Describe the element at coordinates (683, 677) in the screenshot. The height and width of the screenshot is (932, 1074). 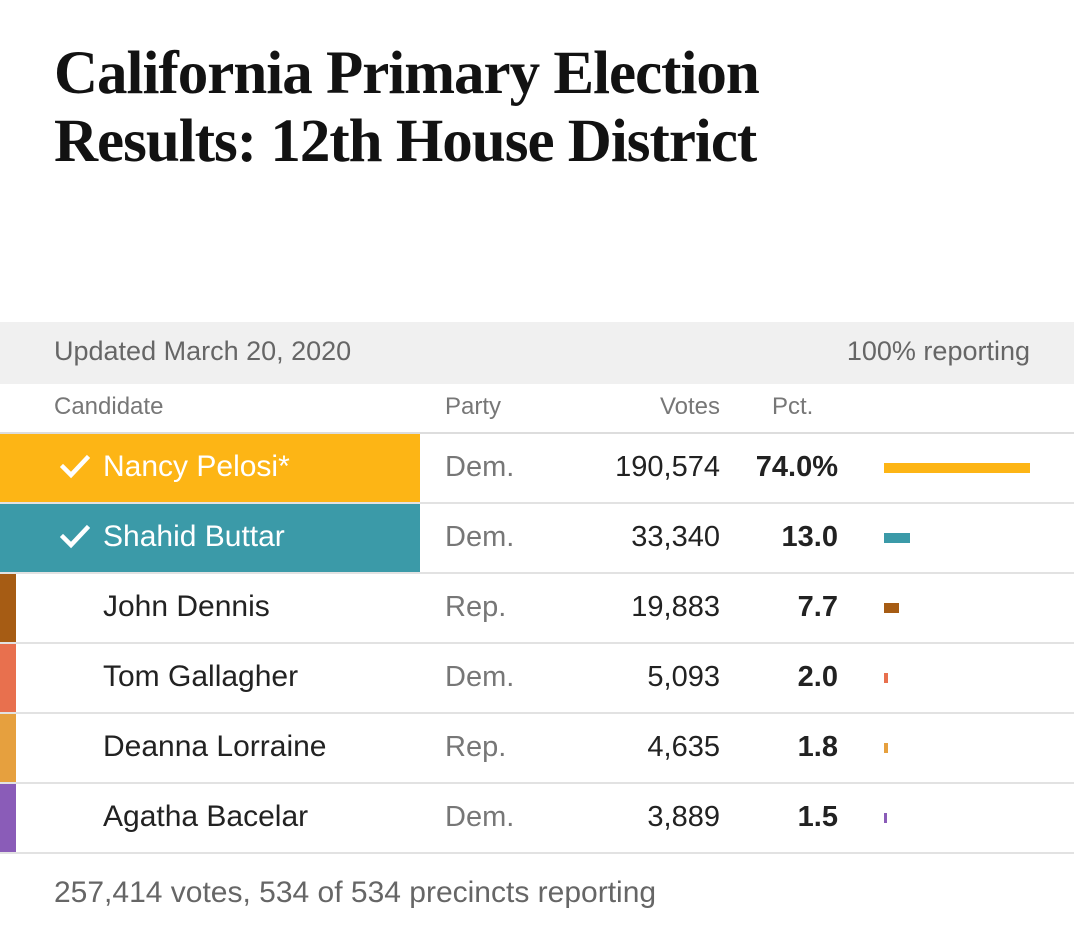
I see `candidate-votes: 5,093` at that location.